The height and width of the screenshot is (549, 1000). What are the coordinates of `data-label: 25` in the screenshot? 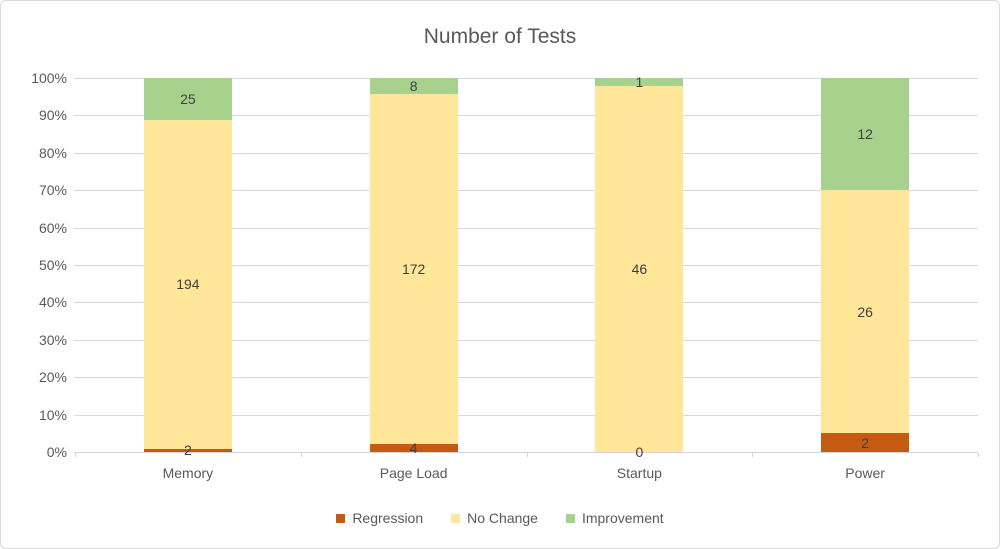 It's located at (188, 99).